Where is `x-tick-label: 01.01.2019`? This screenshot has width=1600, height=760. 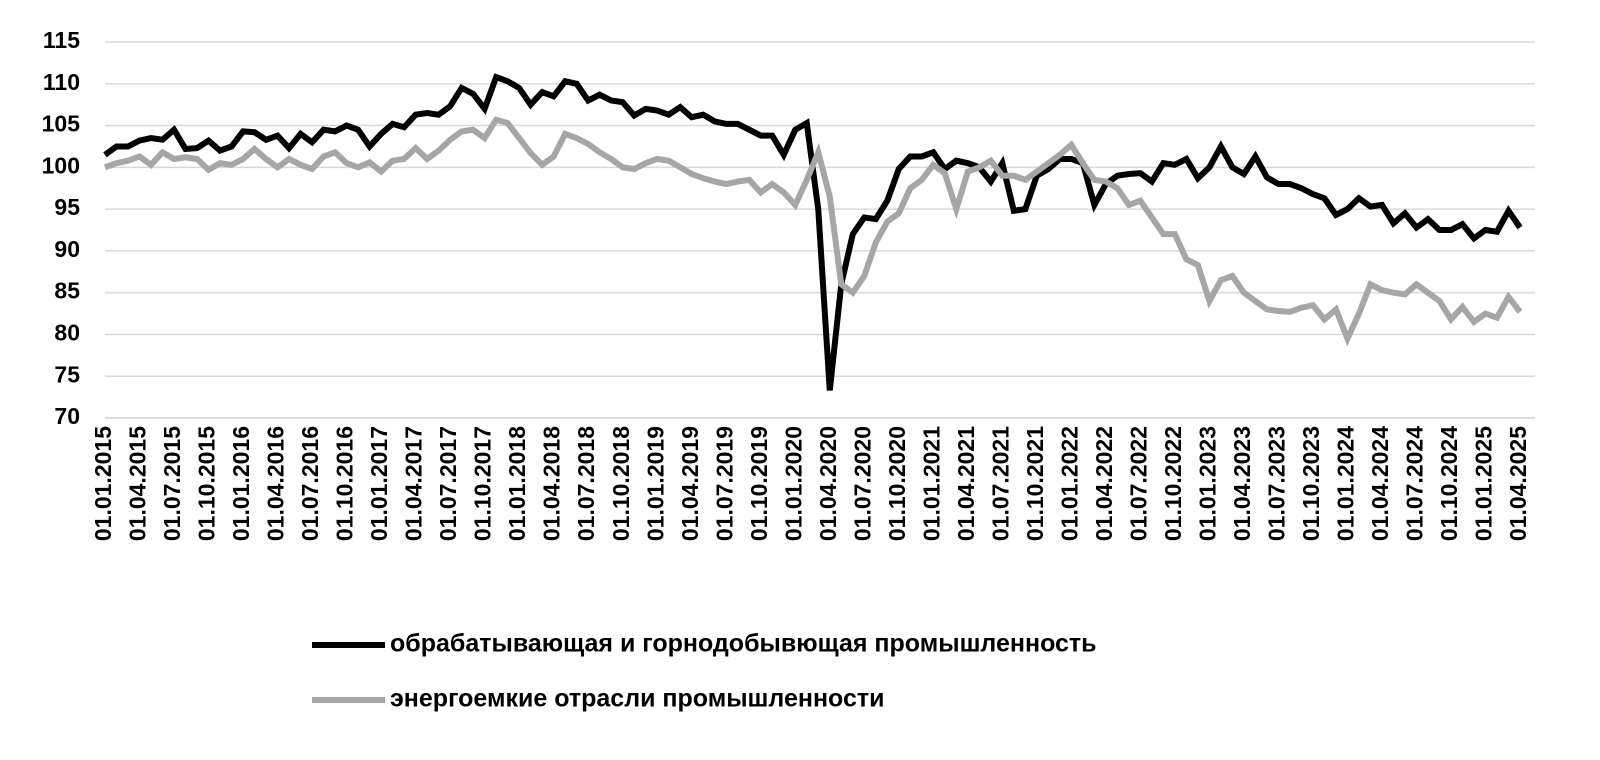
x-tick-label: 01.01.2019 is located at coordinates (655, 483).